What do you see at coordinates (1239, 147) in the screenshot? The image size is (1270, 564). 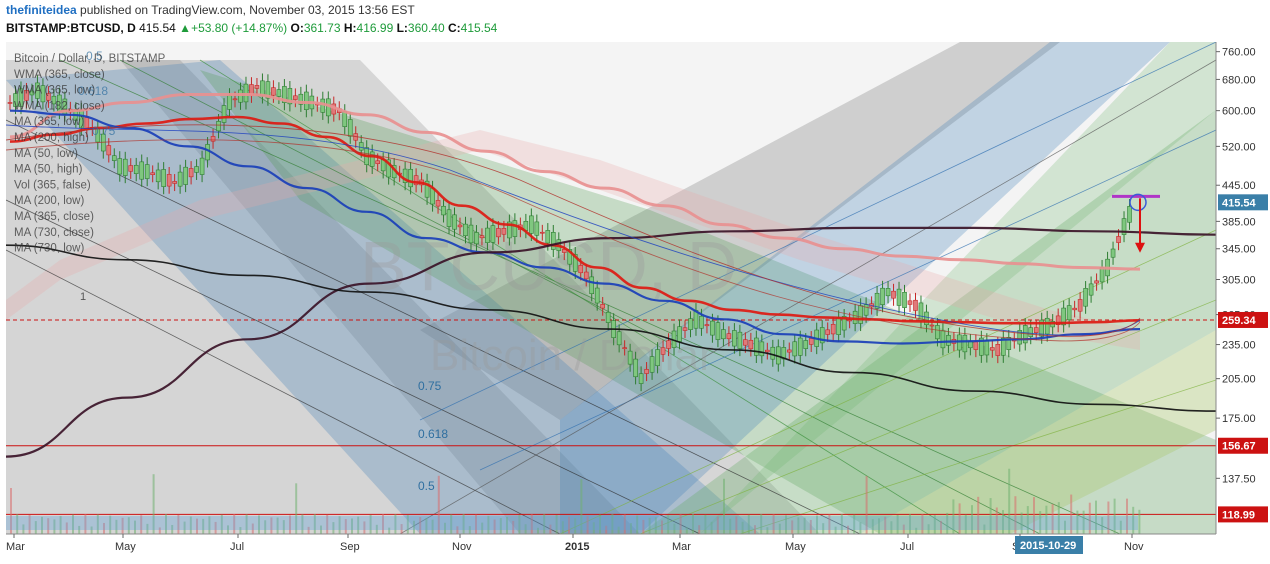 I see `y-tick-label: 520.00` at bounding box center [1239, 147].